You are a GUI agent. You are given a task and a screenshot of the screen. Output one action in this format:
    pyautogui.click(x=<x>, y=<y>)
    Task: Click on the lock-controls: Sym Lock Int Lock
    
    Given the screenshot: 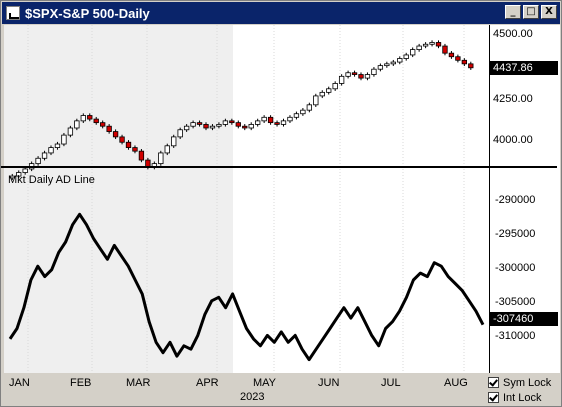 What is the action you would take?
    pyautogui.click(x=524, y=390)
    